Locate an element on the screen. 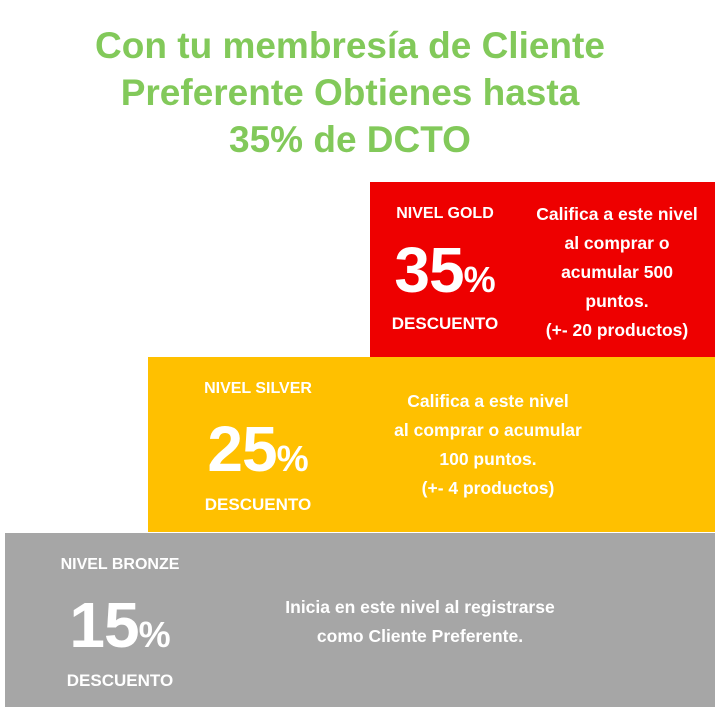 Image resolution: width=720 pixels, height=720 pixels. bronze-badge: NIVEL BRONZE 15% DESCUENTO is located at coordinates (120, 623).